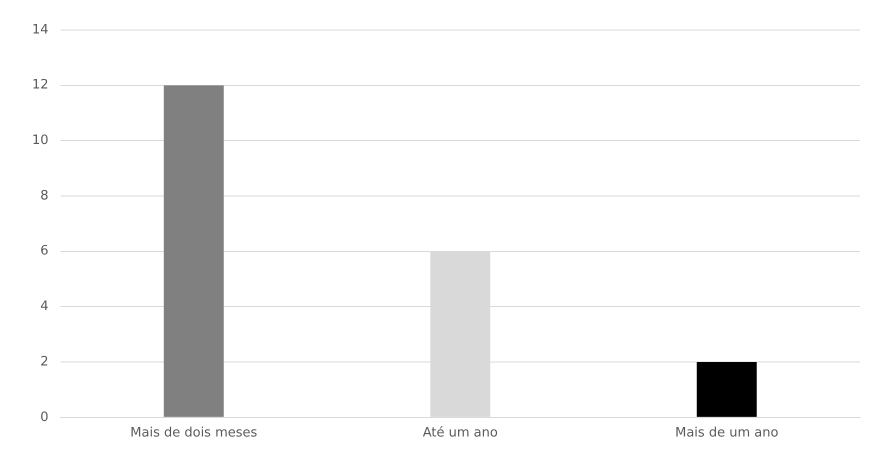  What do you see at coordinates (460, 433) in the screenshot?
I see `x-tick-label: Até um ano` at bounding box center [460, 433].